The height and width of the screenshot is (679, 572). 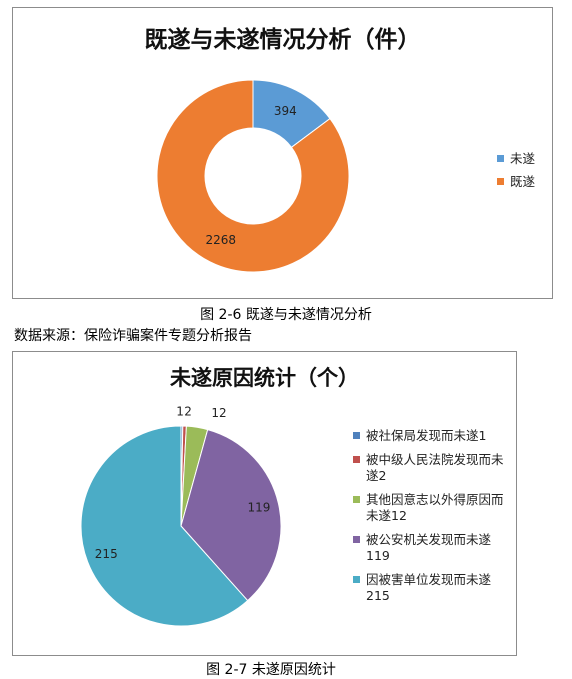 I want to click on legend-item: 被中级人民法院发现而未遂2, so click(x=433, y=468).